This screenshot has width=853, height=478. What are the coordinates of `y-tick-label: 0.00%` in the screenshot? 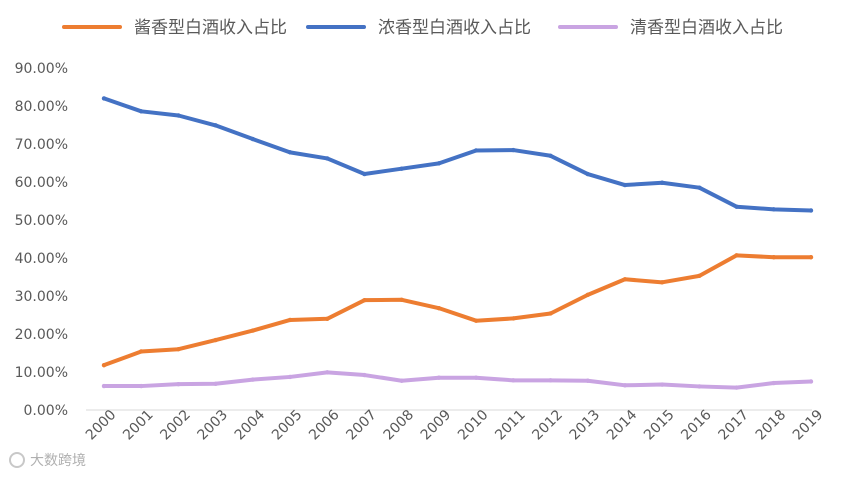 It's located at (46, 411).